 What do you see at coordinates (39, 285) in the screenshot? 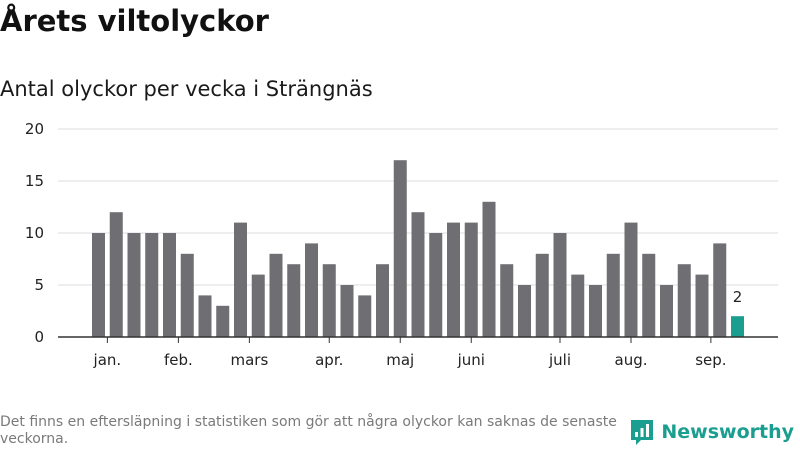
I see `y-tick-label: 5` at bounding box center [39, 285].